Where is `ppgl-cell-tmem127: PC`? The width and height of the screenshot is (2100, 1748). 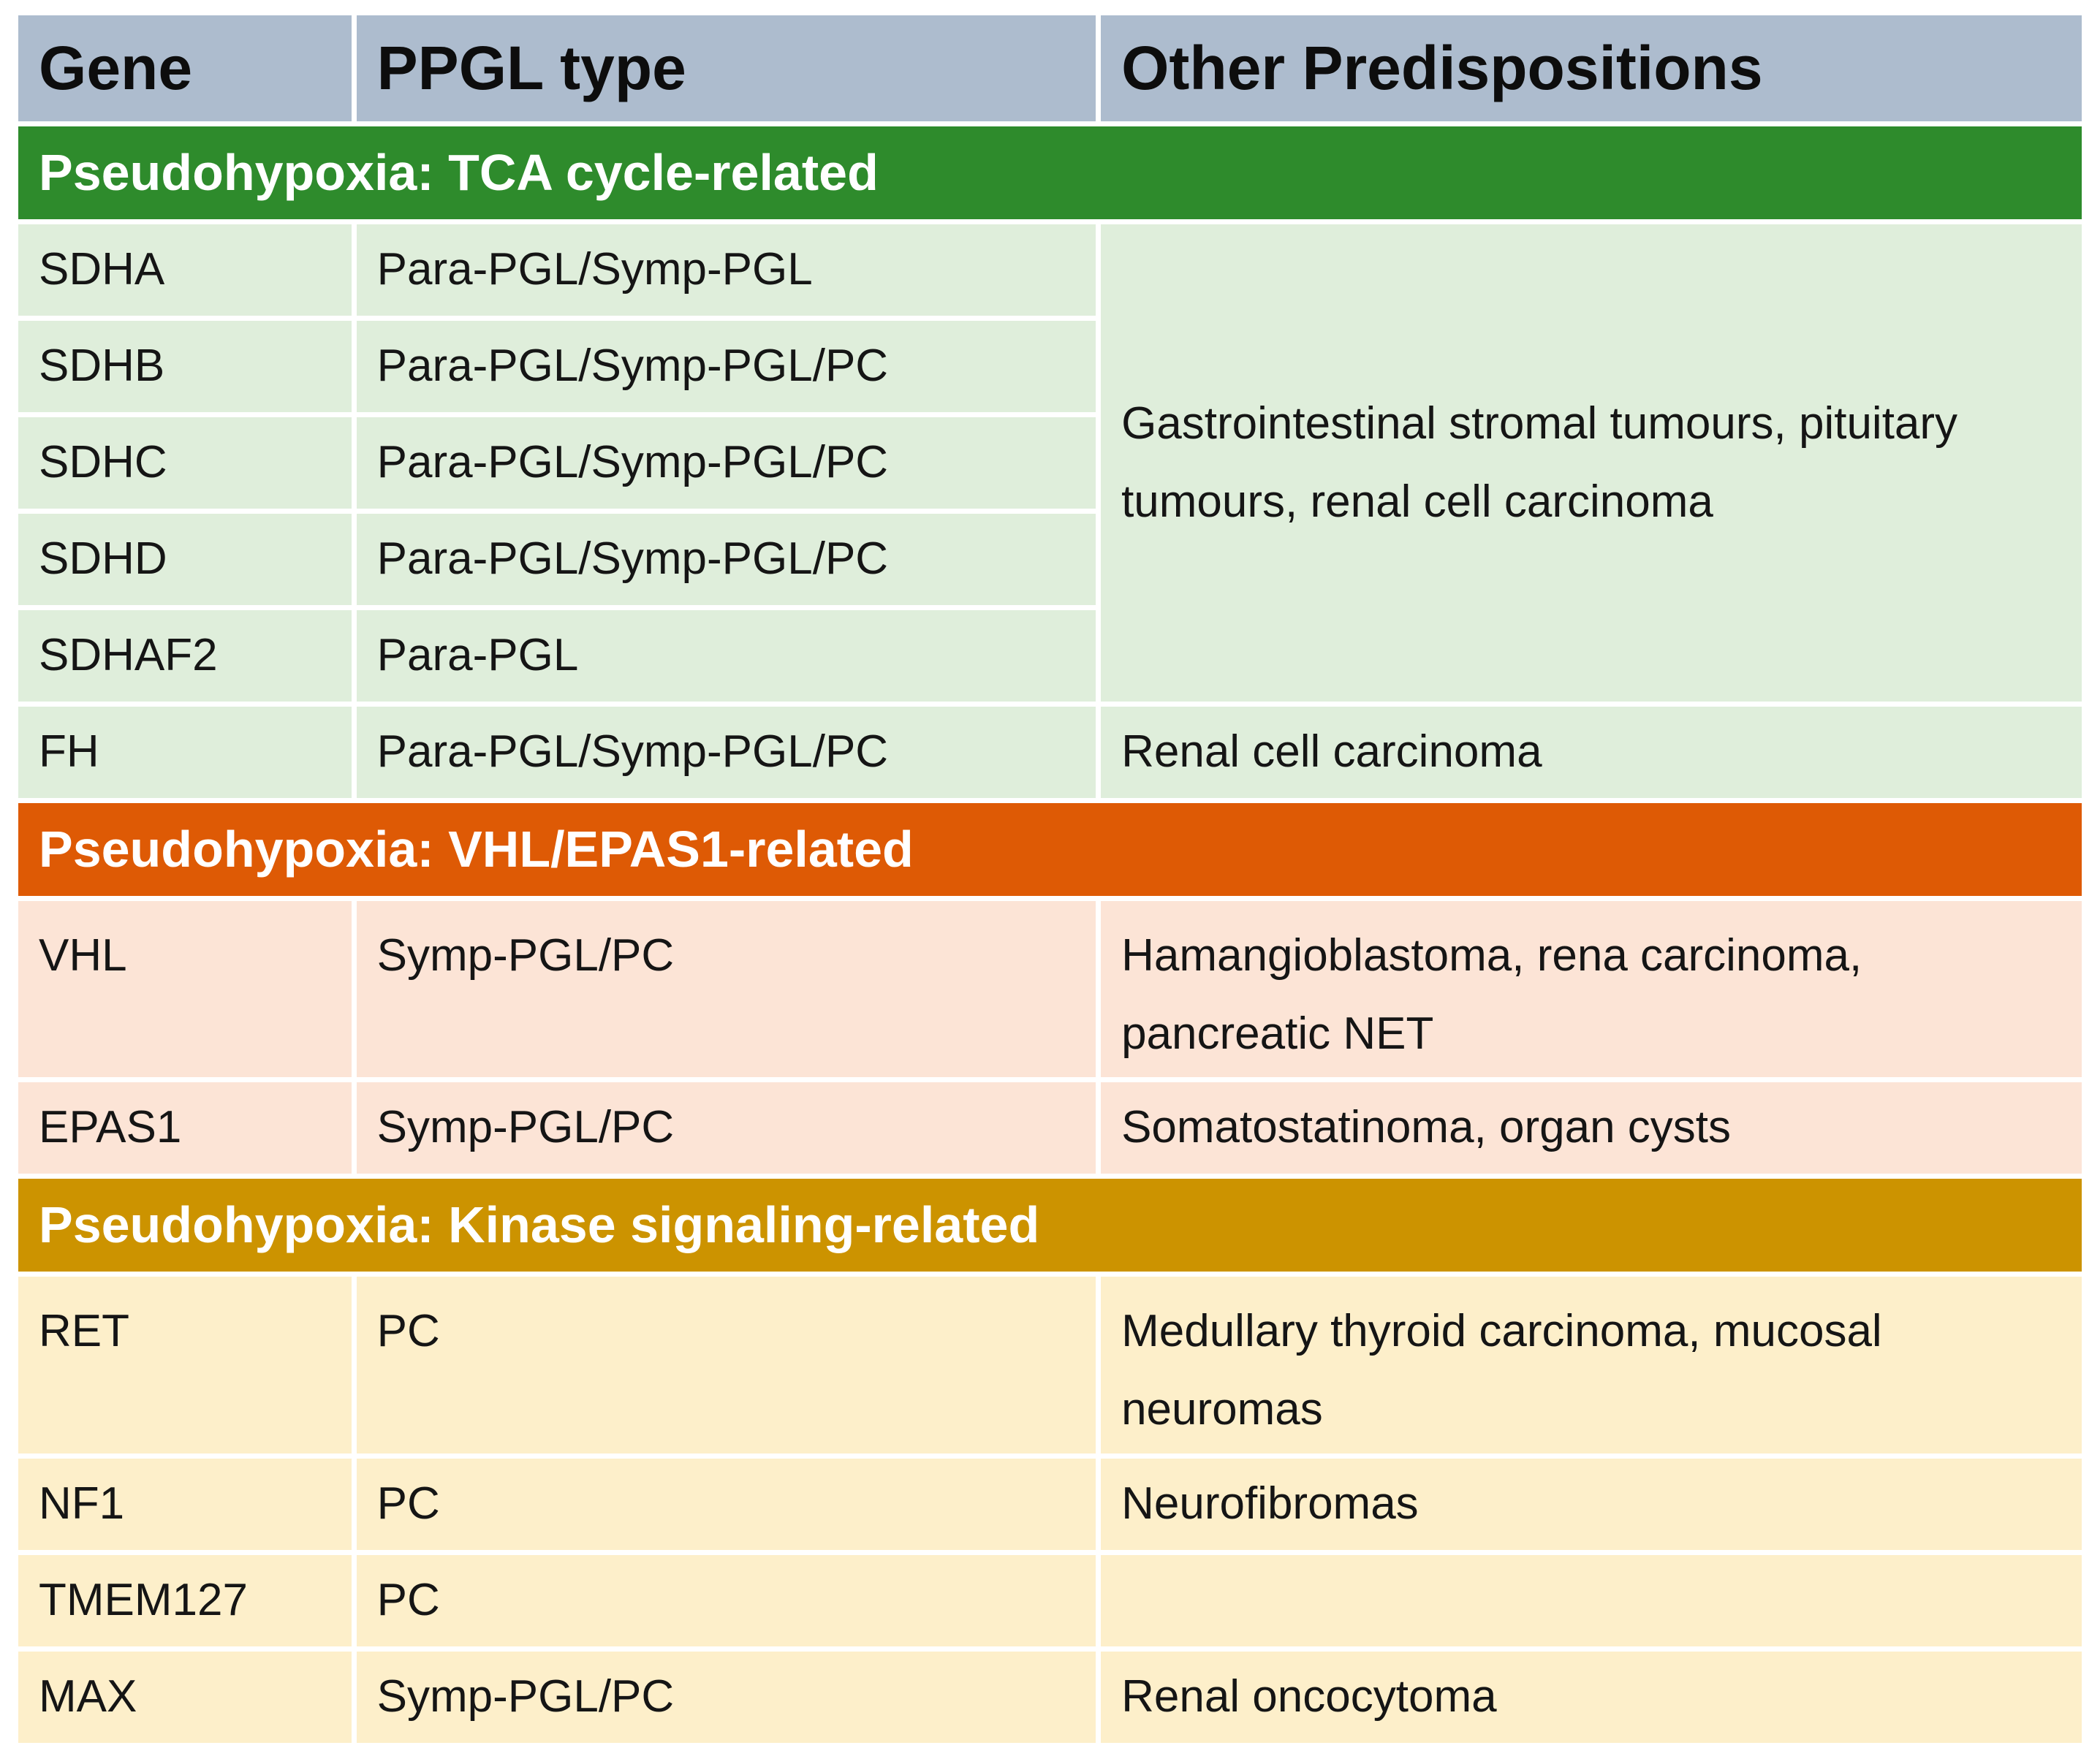 ppgl-cell-tmem127: PC is located at coordinates (726, 1600).